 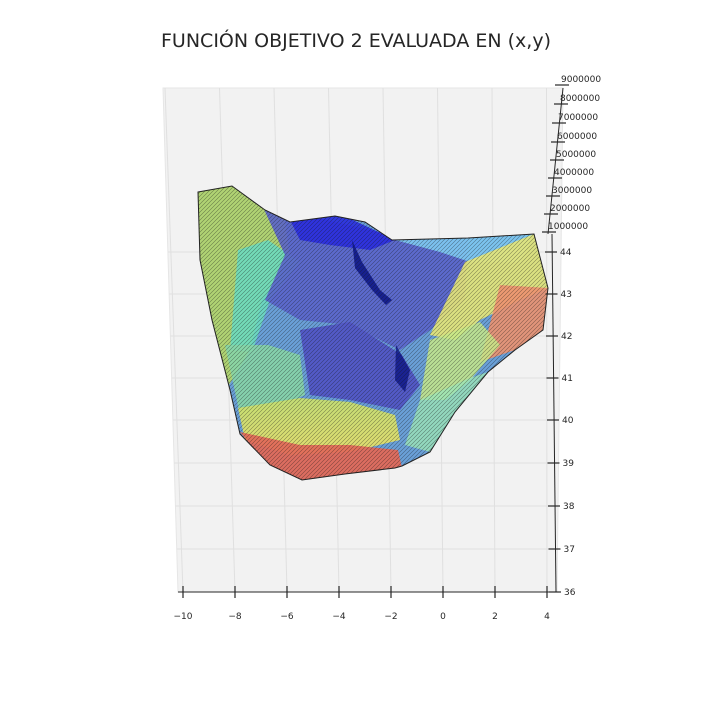 What do you see at coordinates (390, 617) in the screenshot?
I see `x-tick-label: −2` at bounding box center [390, 617].